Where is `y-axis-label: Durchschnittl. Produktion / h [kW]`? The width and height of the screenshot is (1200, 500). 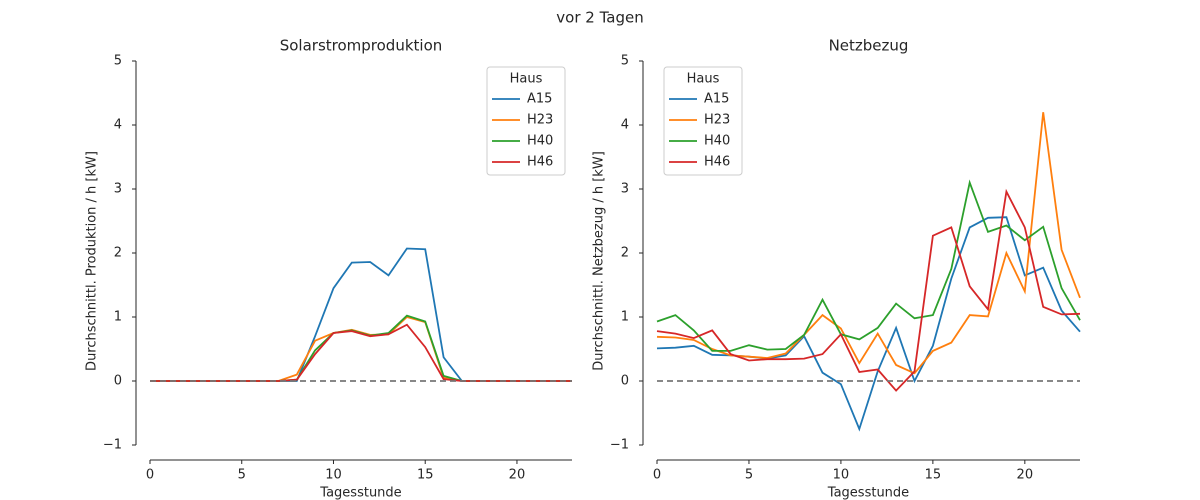
y-axis-label: Durchschnittl. Produktion / h [kW] is located at coordinates (92, 261).